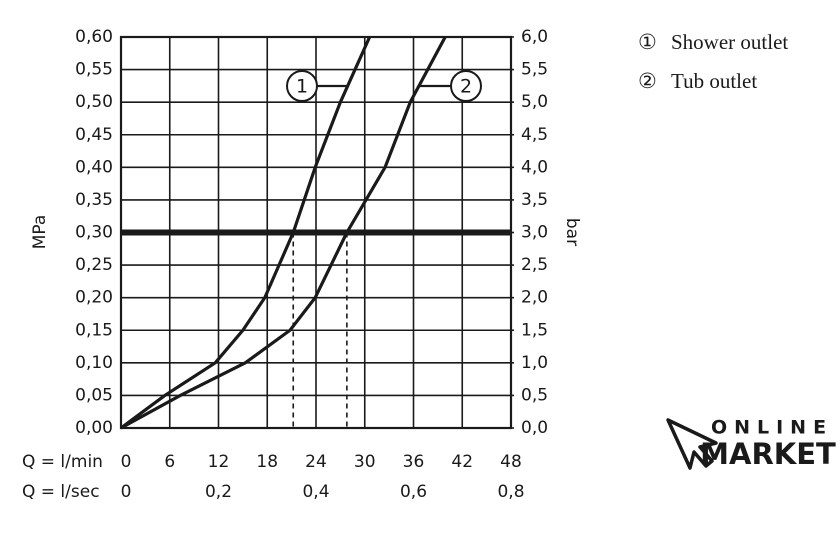 The width and height of the screenshot is (840, 533). I want to click on y2-tick-label: 0,5, so click(534, 395).